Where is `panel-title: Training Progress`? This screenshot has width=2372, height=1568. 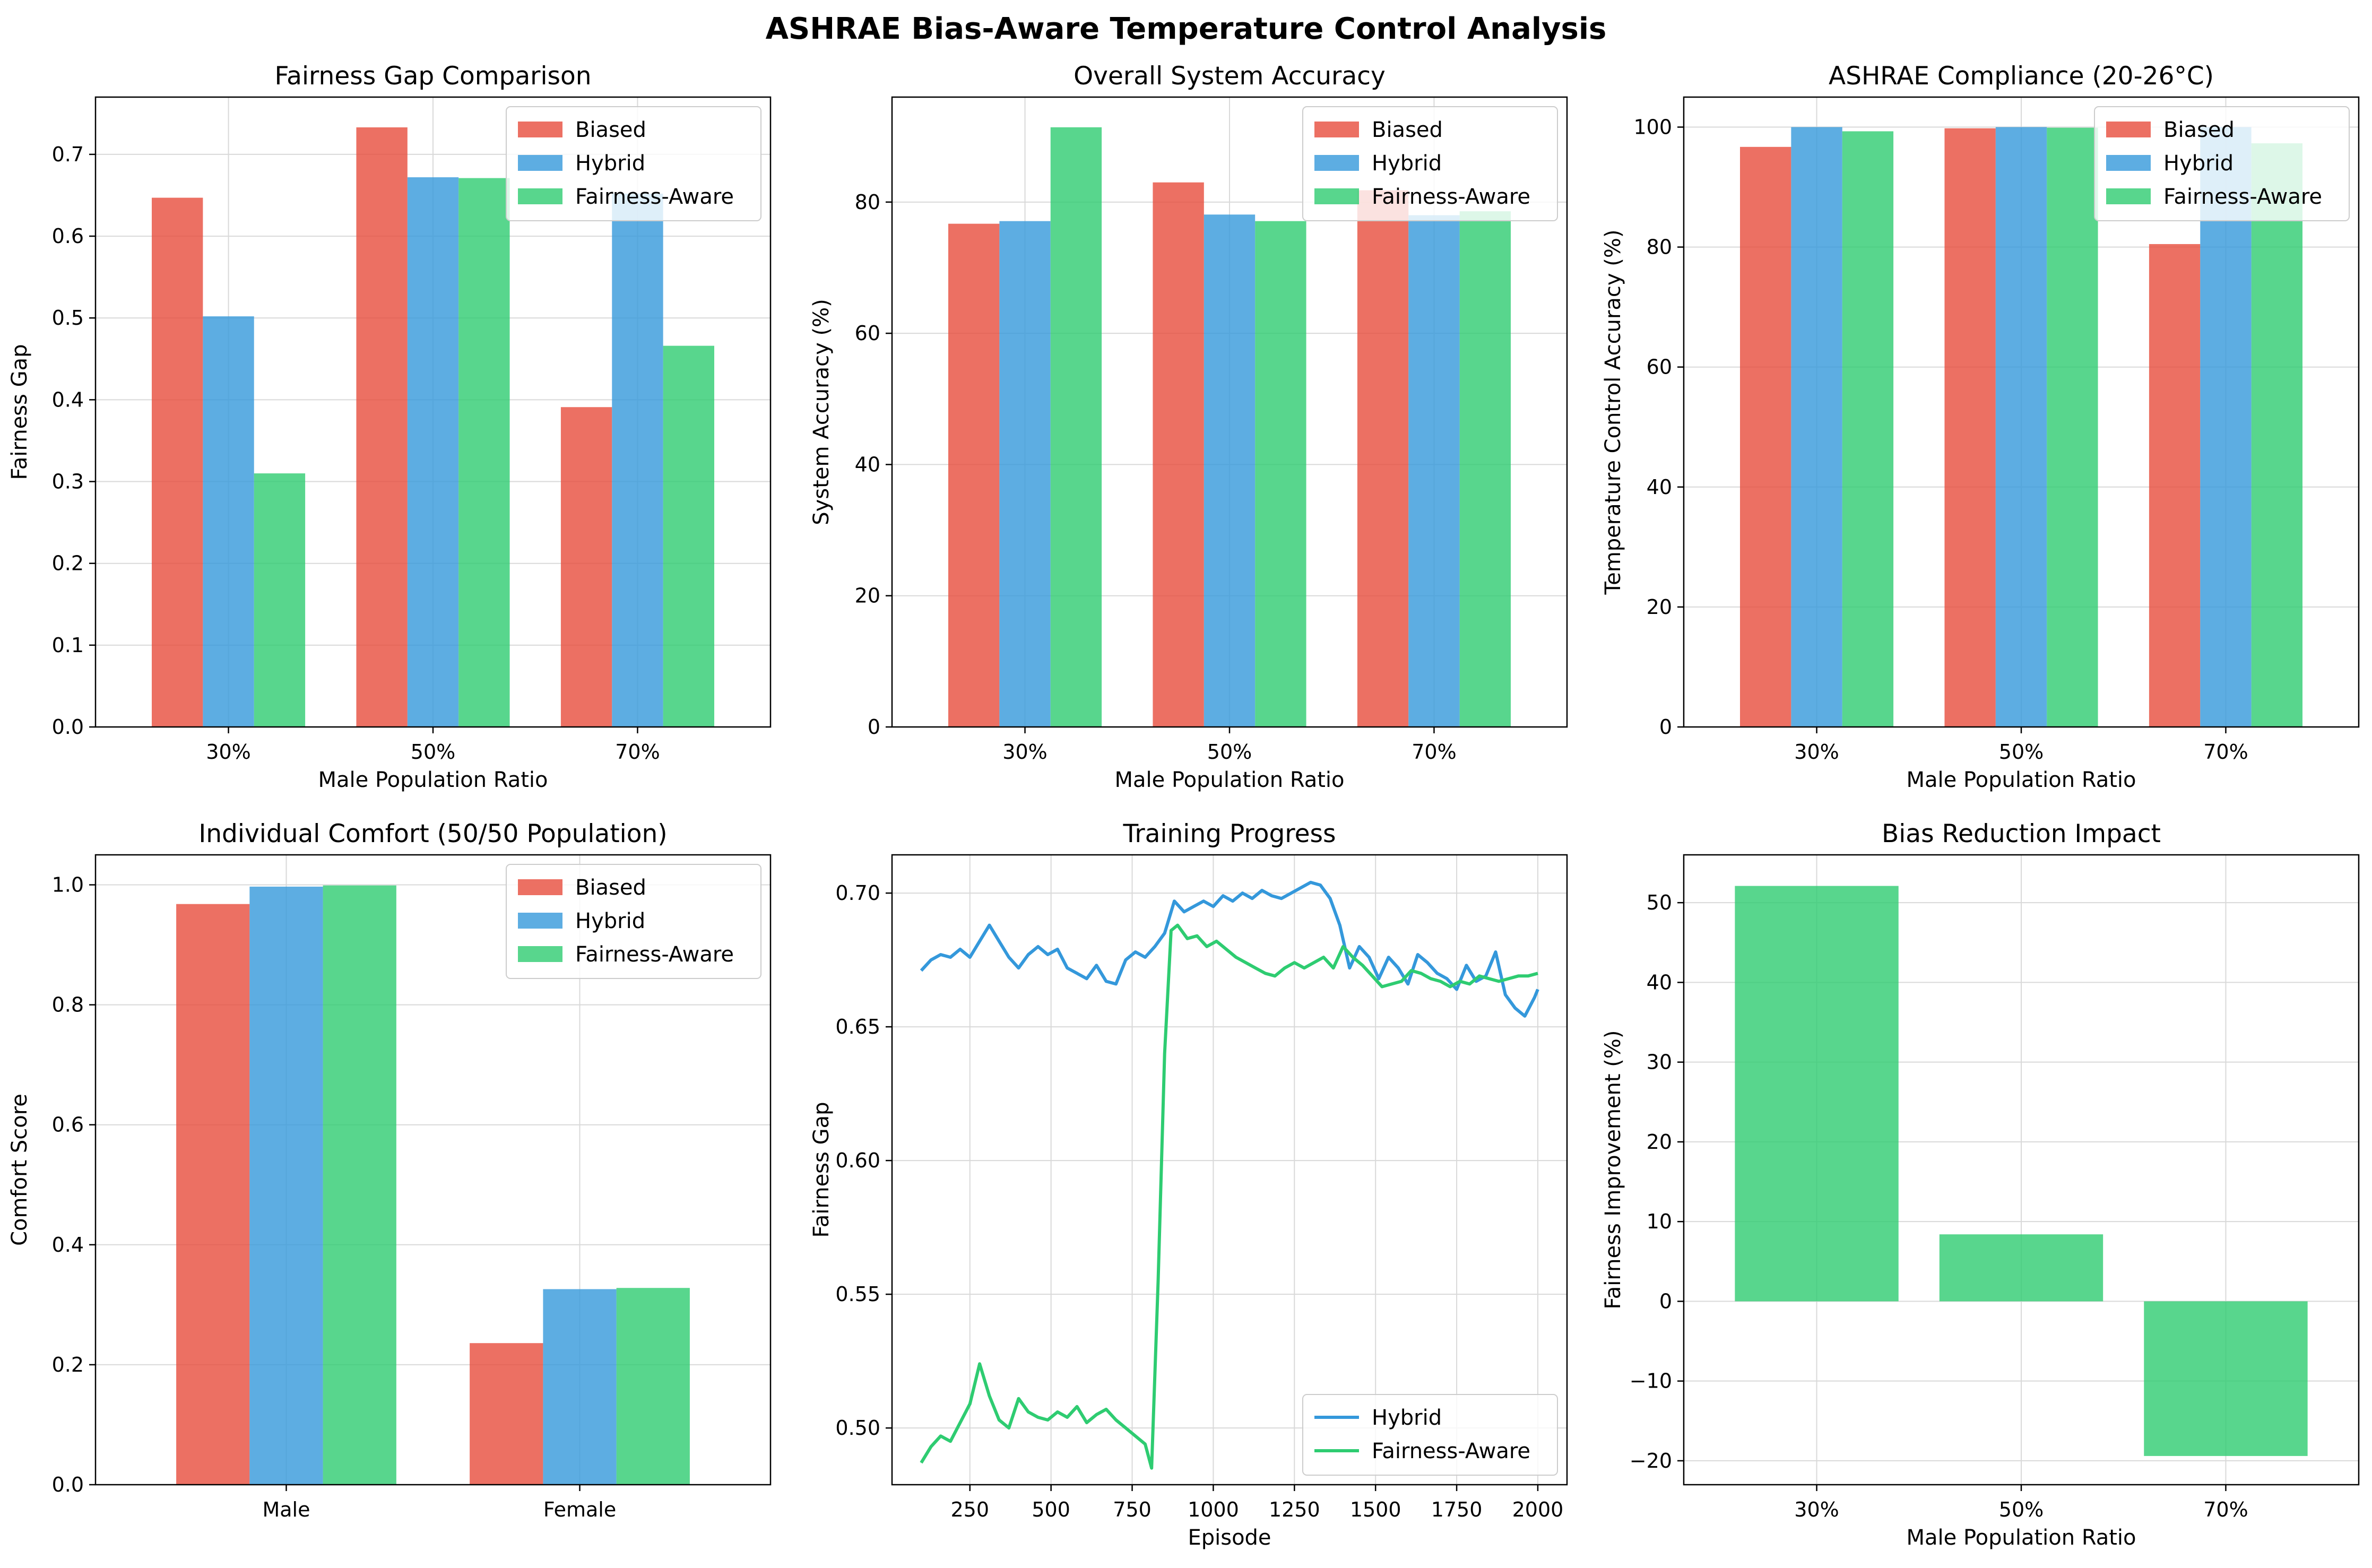
panel-title: Training Progress is located at coordinates (1229, 833).